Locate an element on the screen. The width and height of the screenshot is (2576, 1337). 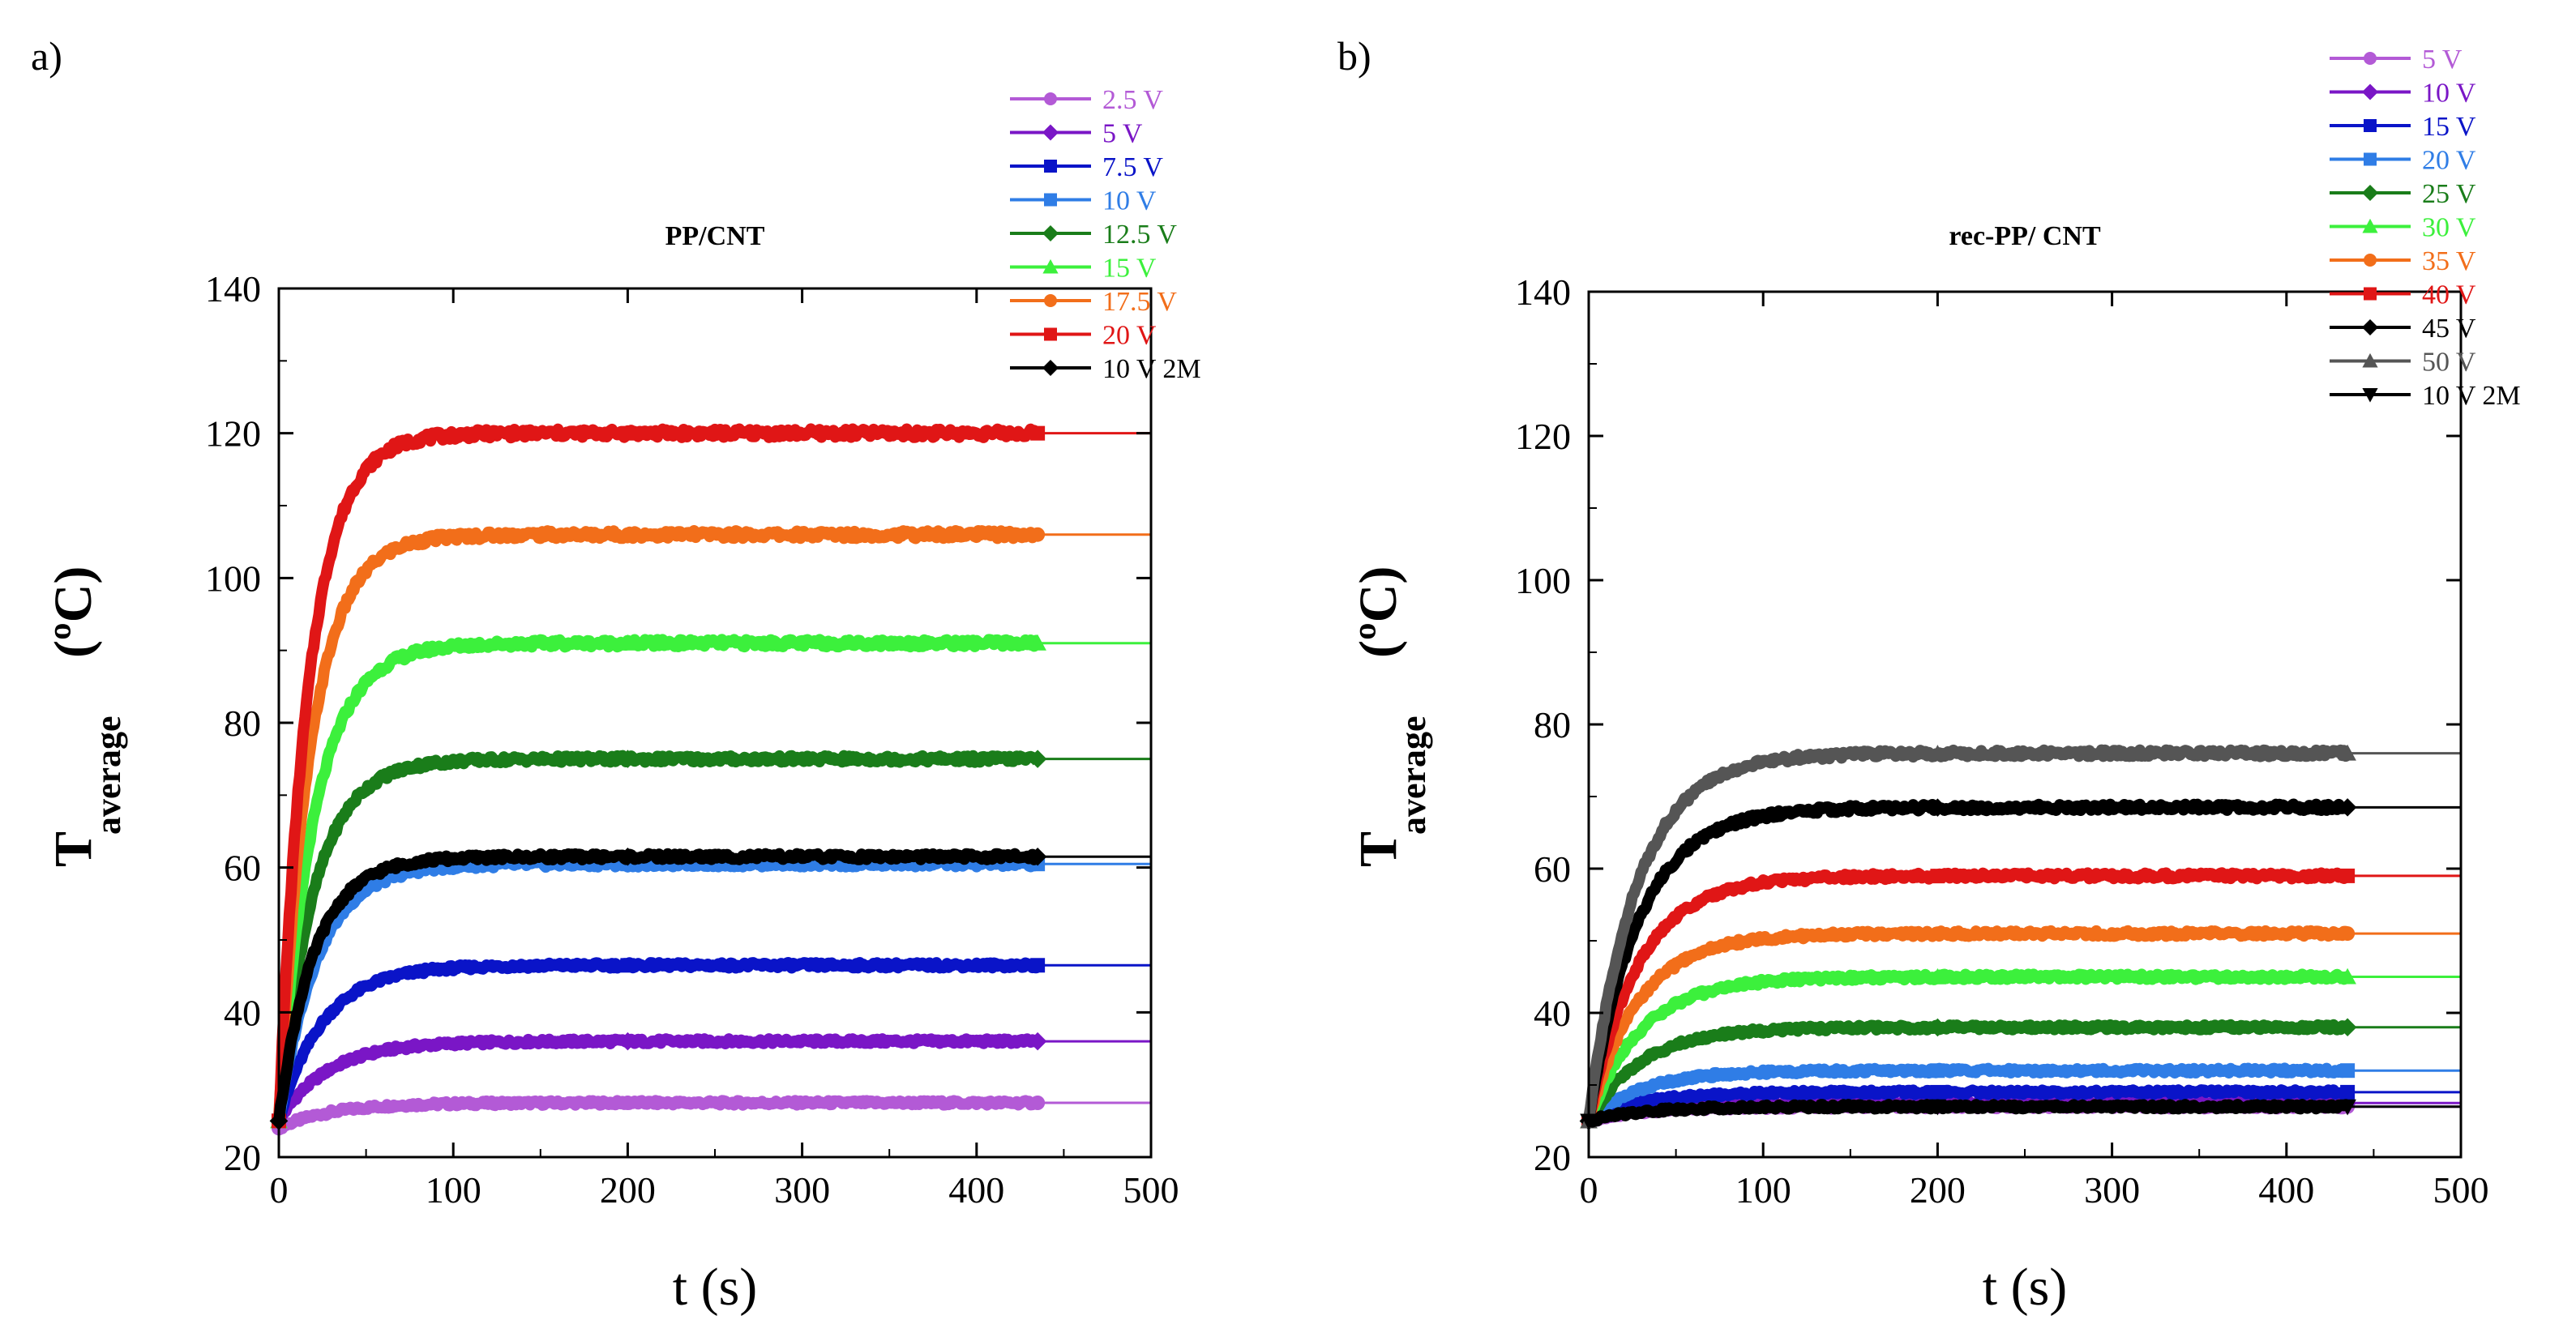
series-2.5-v is located at coordinates (711, 1115).